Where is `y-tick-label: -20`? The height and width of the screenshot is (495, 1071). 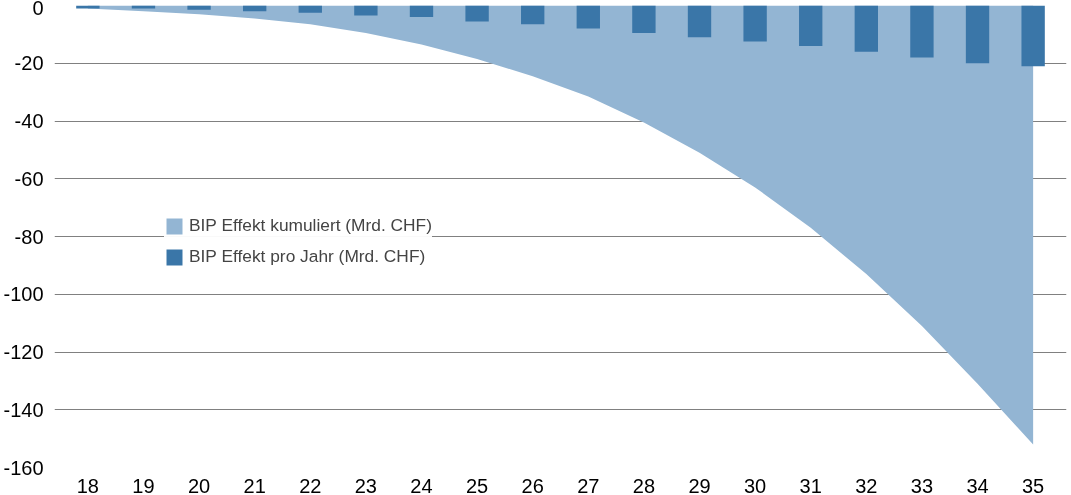 y-tick-label: -20 is located at coordinates (29, 63).